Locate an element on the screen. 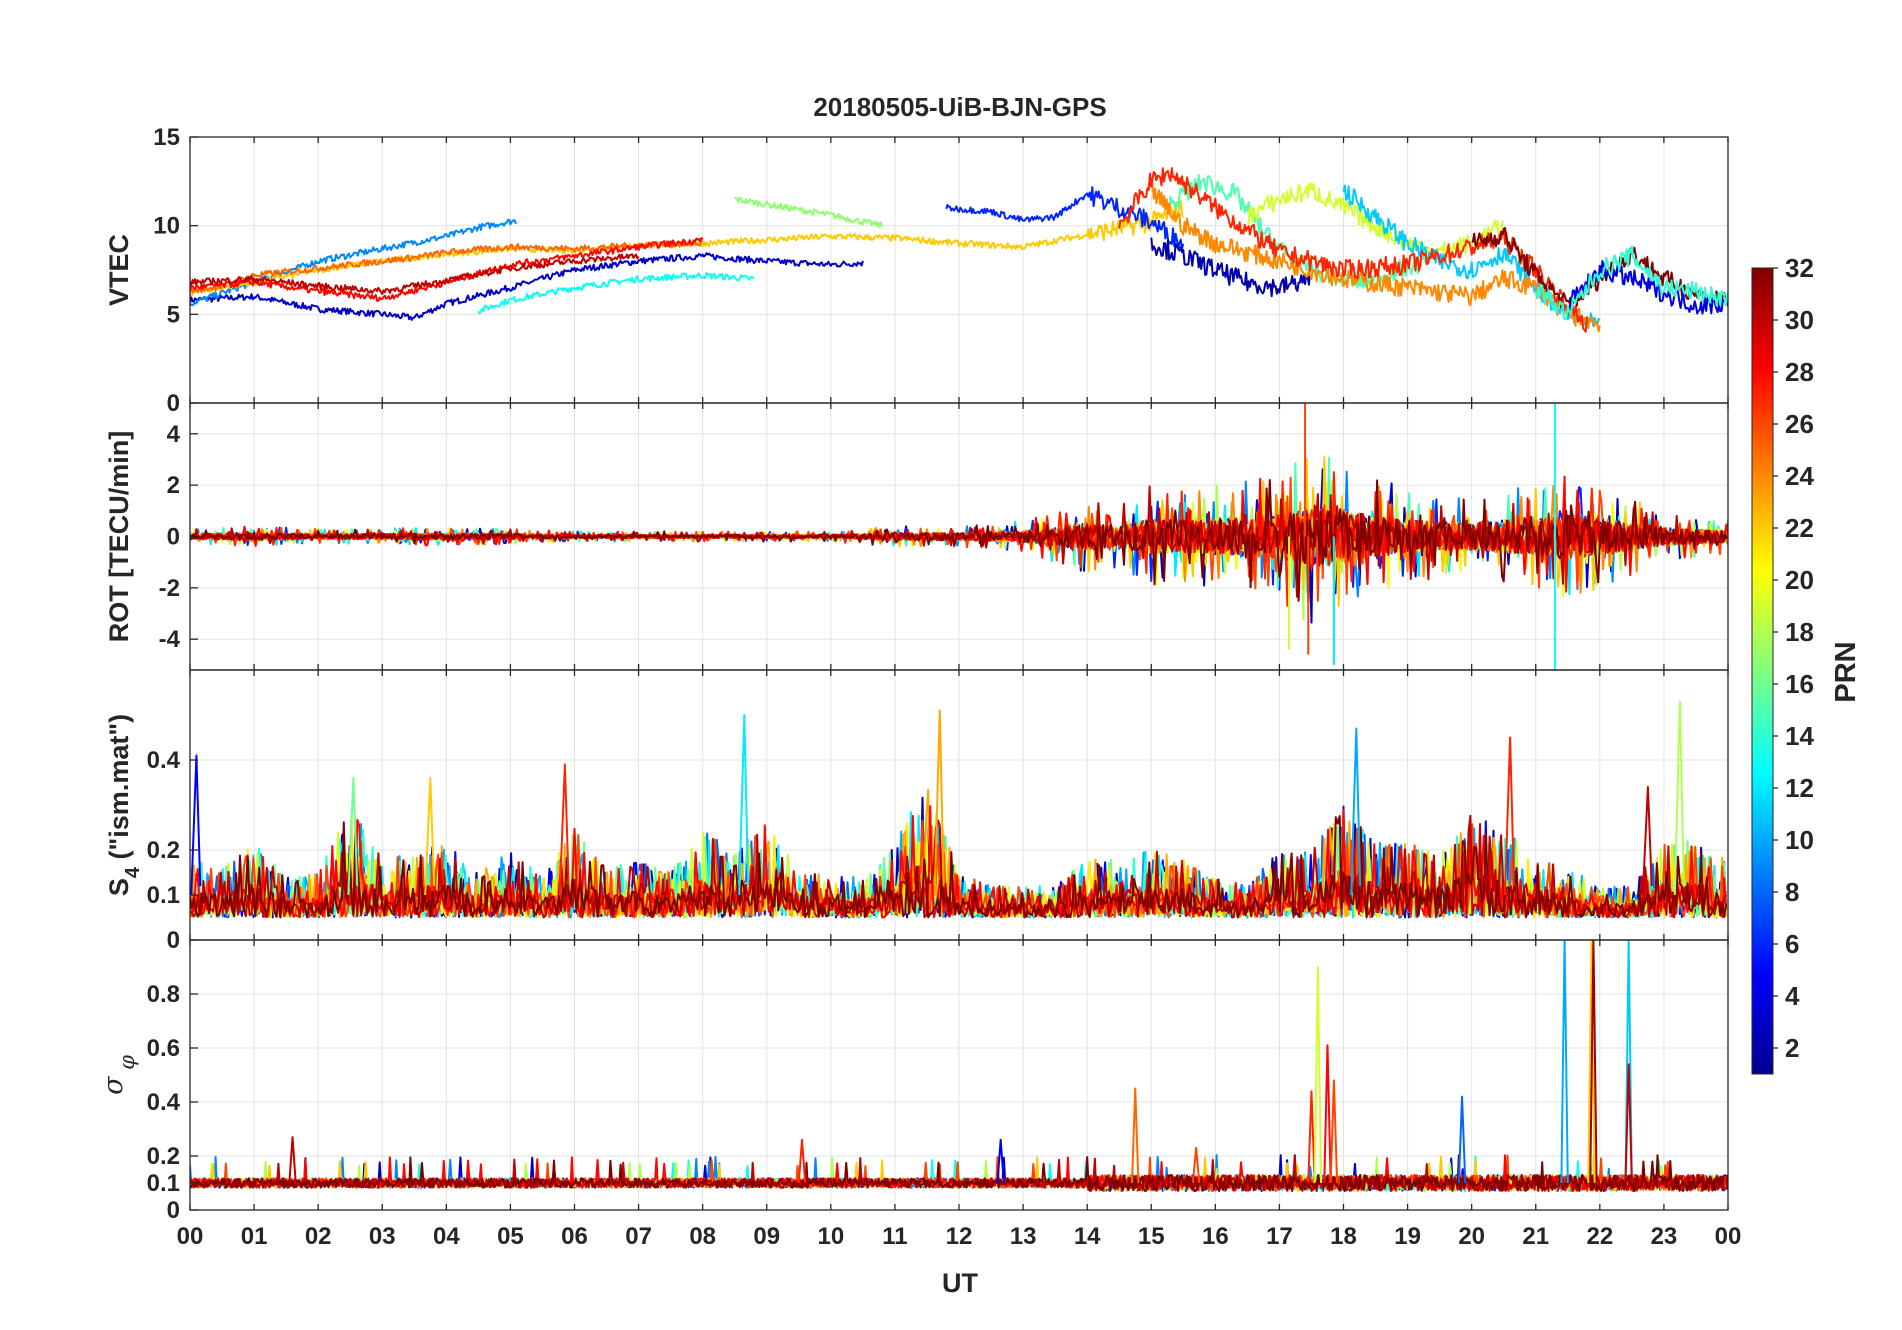  colorbar-tick-label: 12 is located at coordinates (1799, 788).